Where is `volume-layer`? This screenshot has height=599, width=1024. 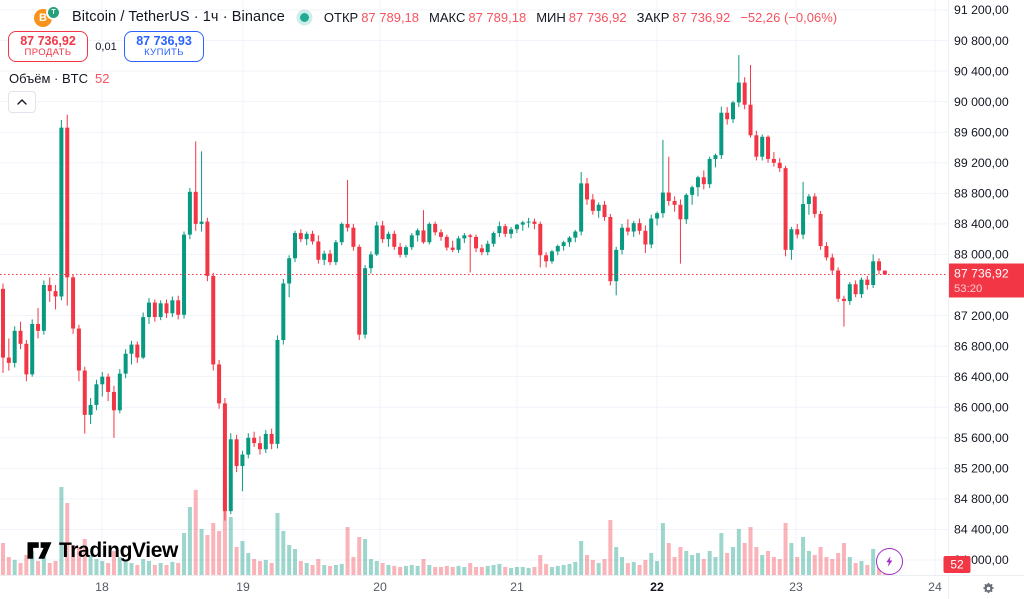
volume-layer is located at coordinates (444, 530).